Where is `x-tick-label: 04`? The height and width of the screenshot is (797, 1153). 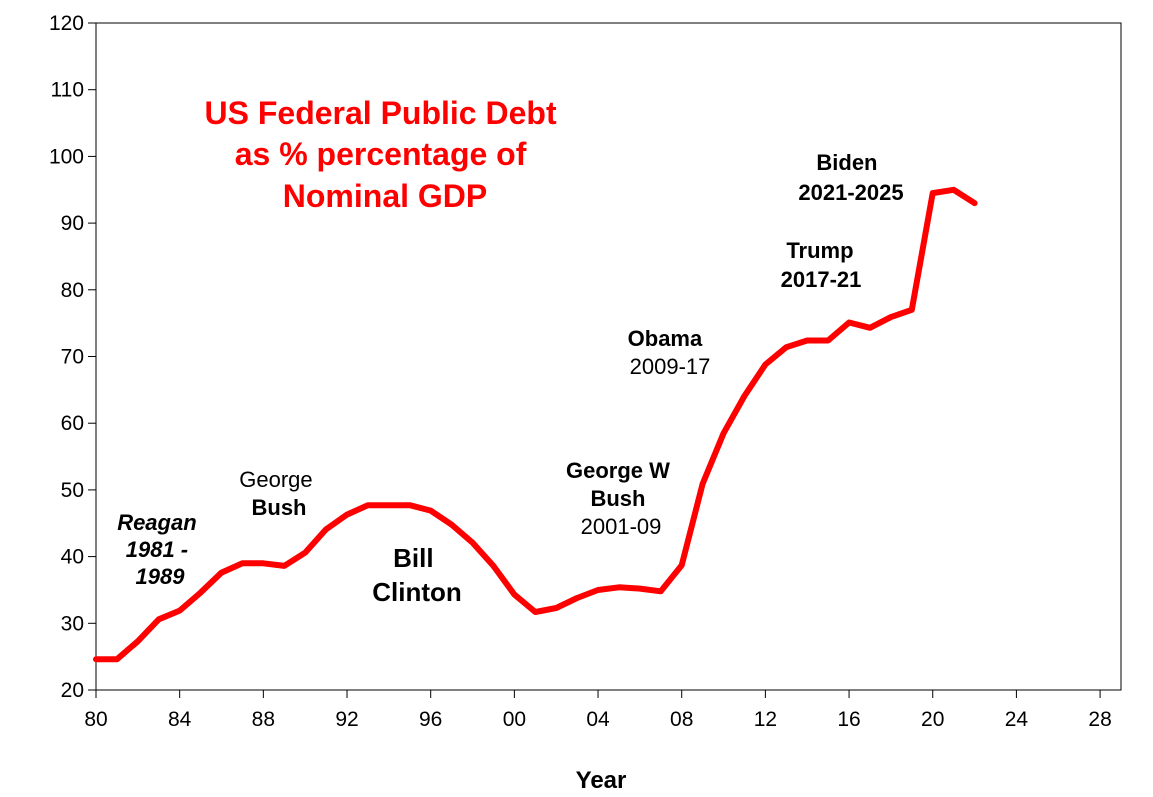
x-tick-label: 04 is located at coordinates (598, 719).